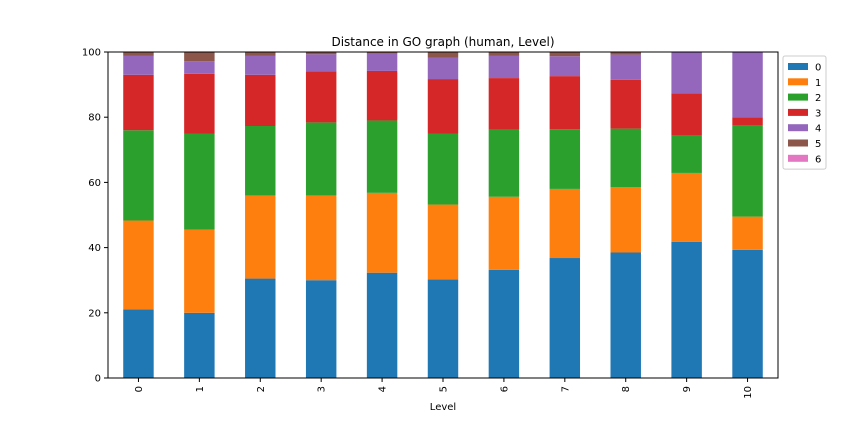 The height and width of the screenshot is (436, 864). I want to click on legend: 0 1 2 3 4 5 6, so click(804, 112).